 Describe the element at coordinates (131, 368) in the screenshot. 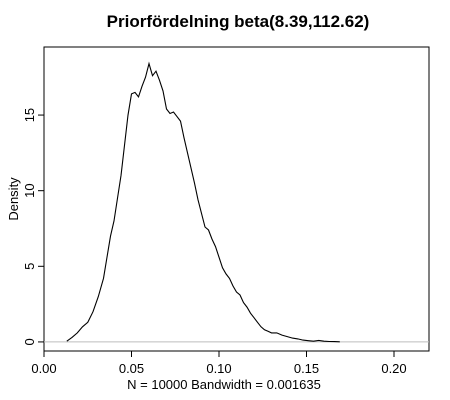

I see `x-tick-label: 0.05` at that location.